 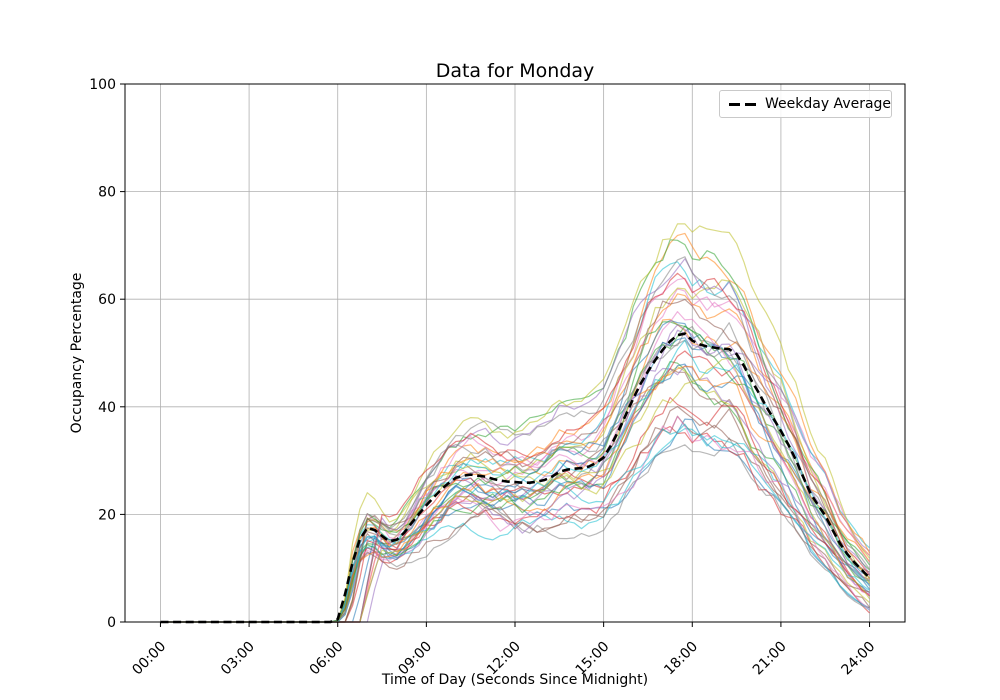 What do you see at coordinates (107, 193) in the screenshot?
I see `y-tick-label: 80` at bounding box center [107, 193].